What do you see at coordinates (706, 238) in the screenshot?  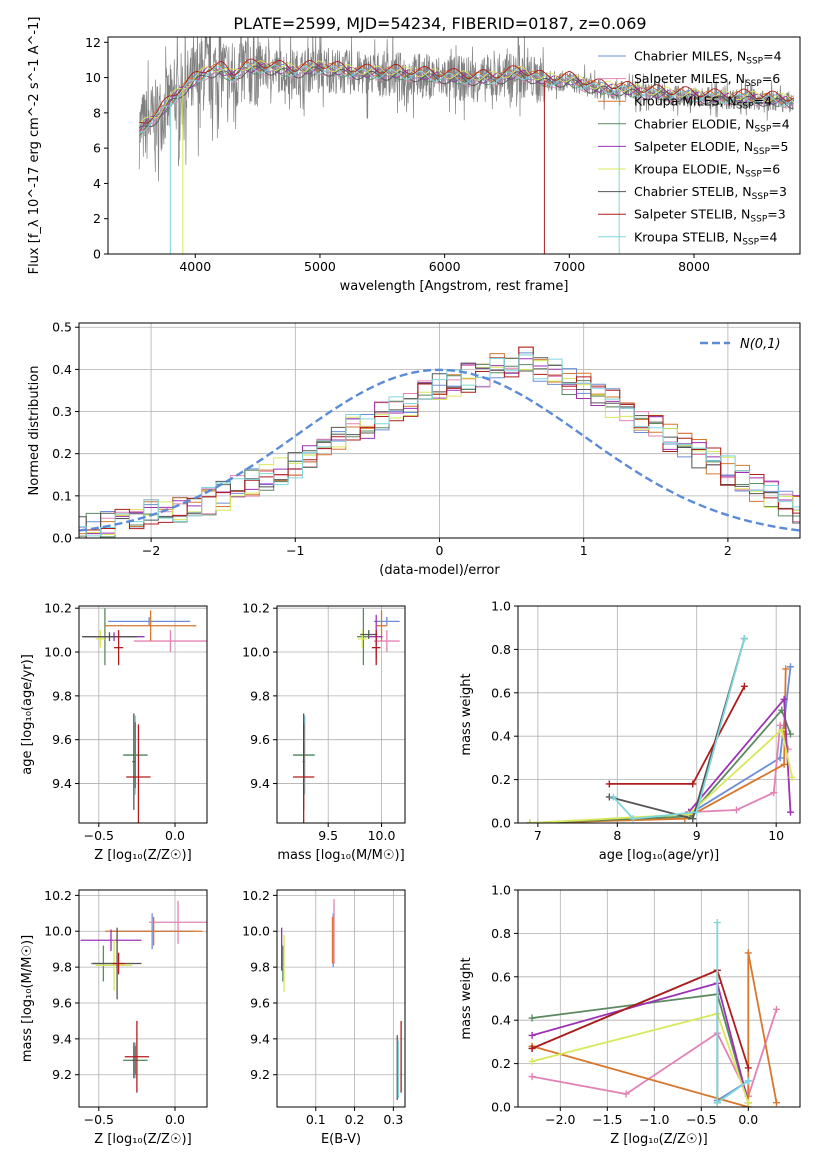 I see `legend-label: Kroupa STELIB, NSSP=4` at bounding box center [706, 238].